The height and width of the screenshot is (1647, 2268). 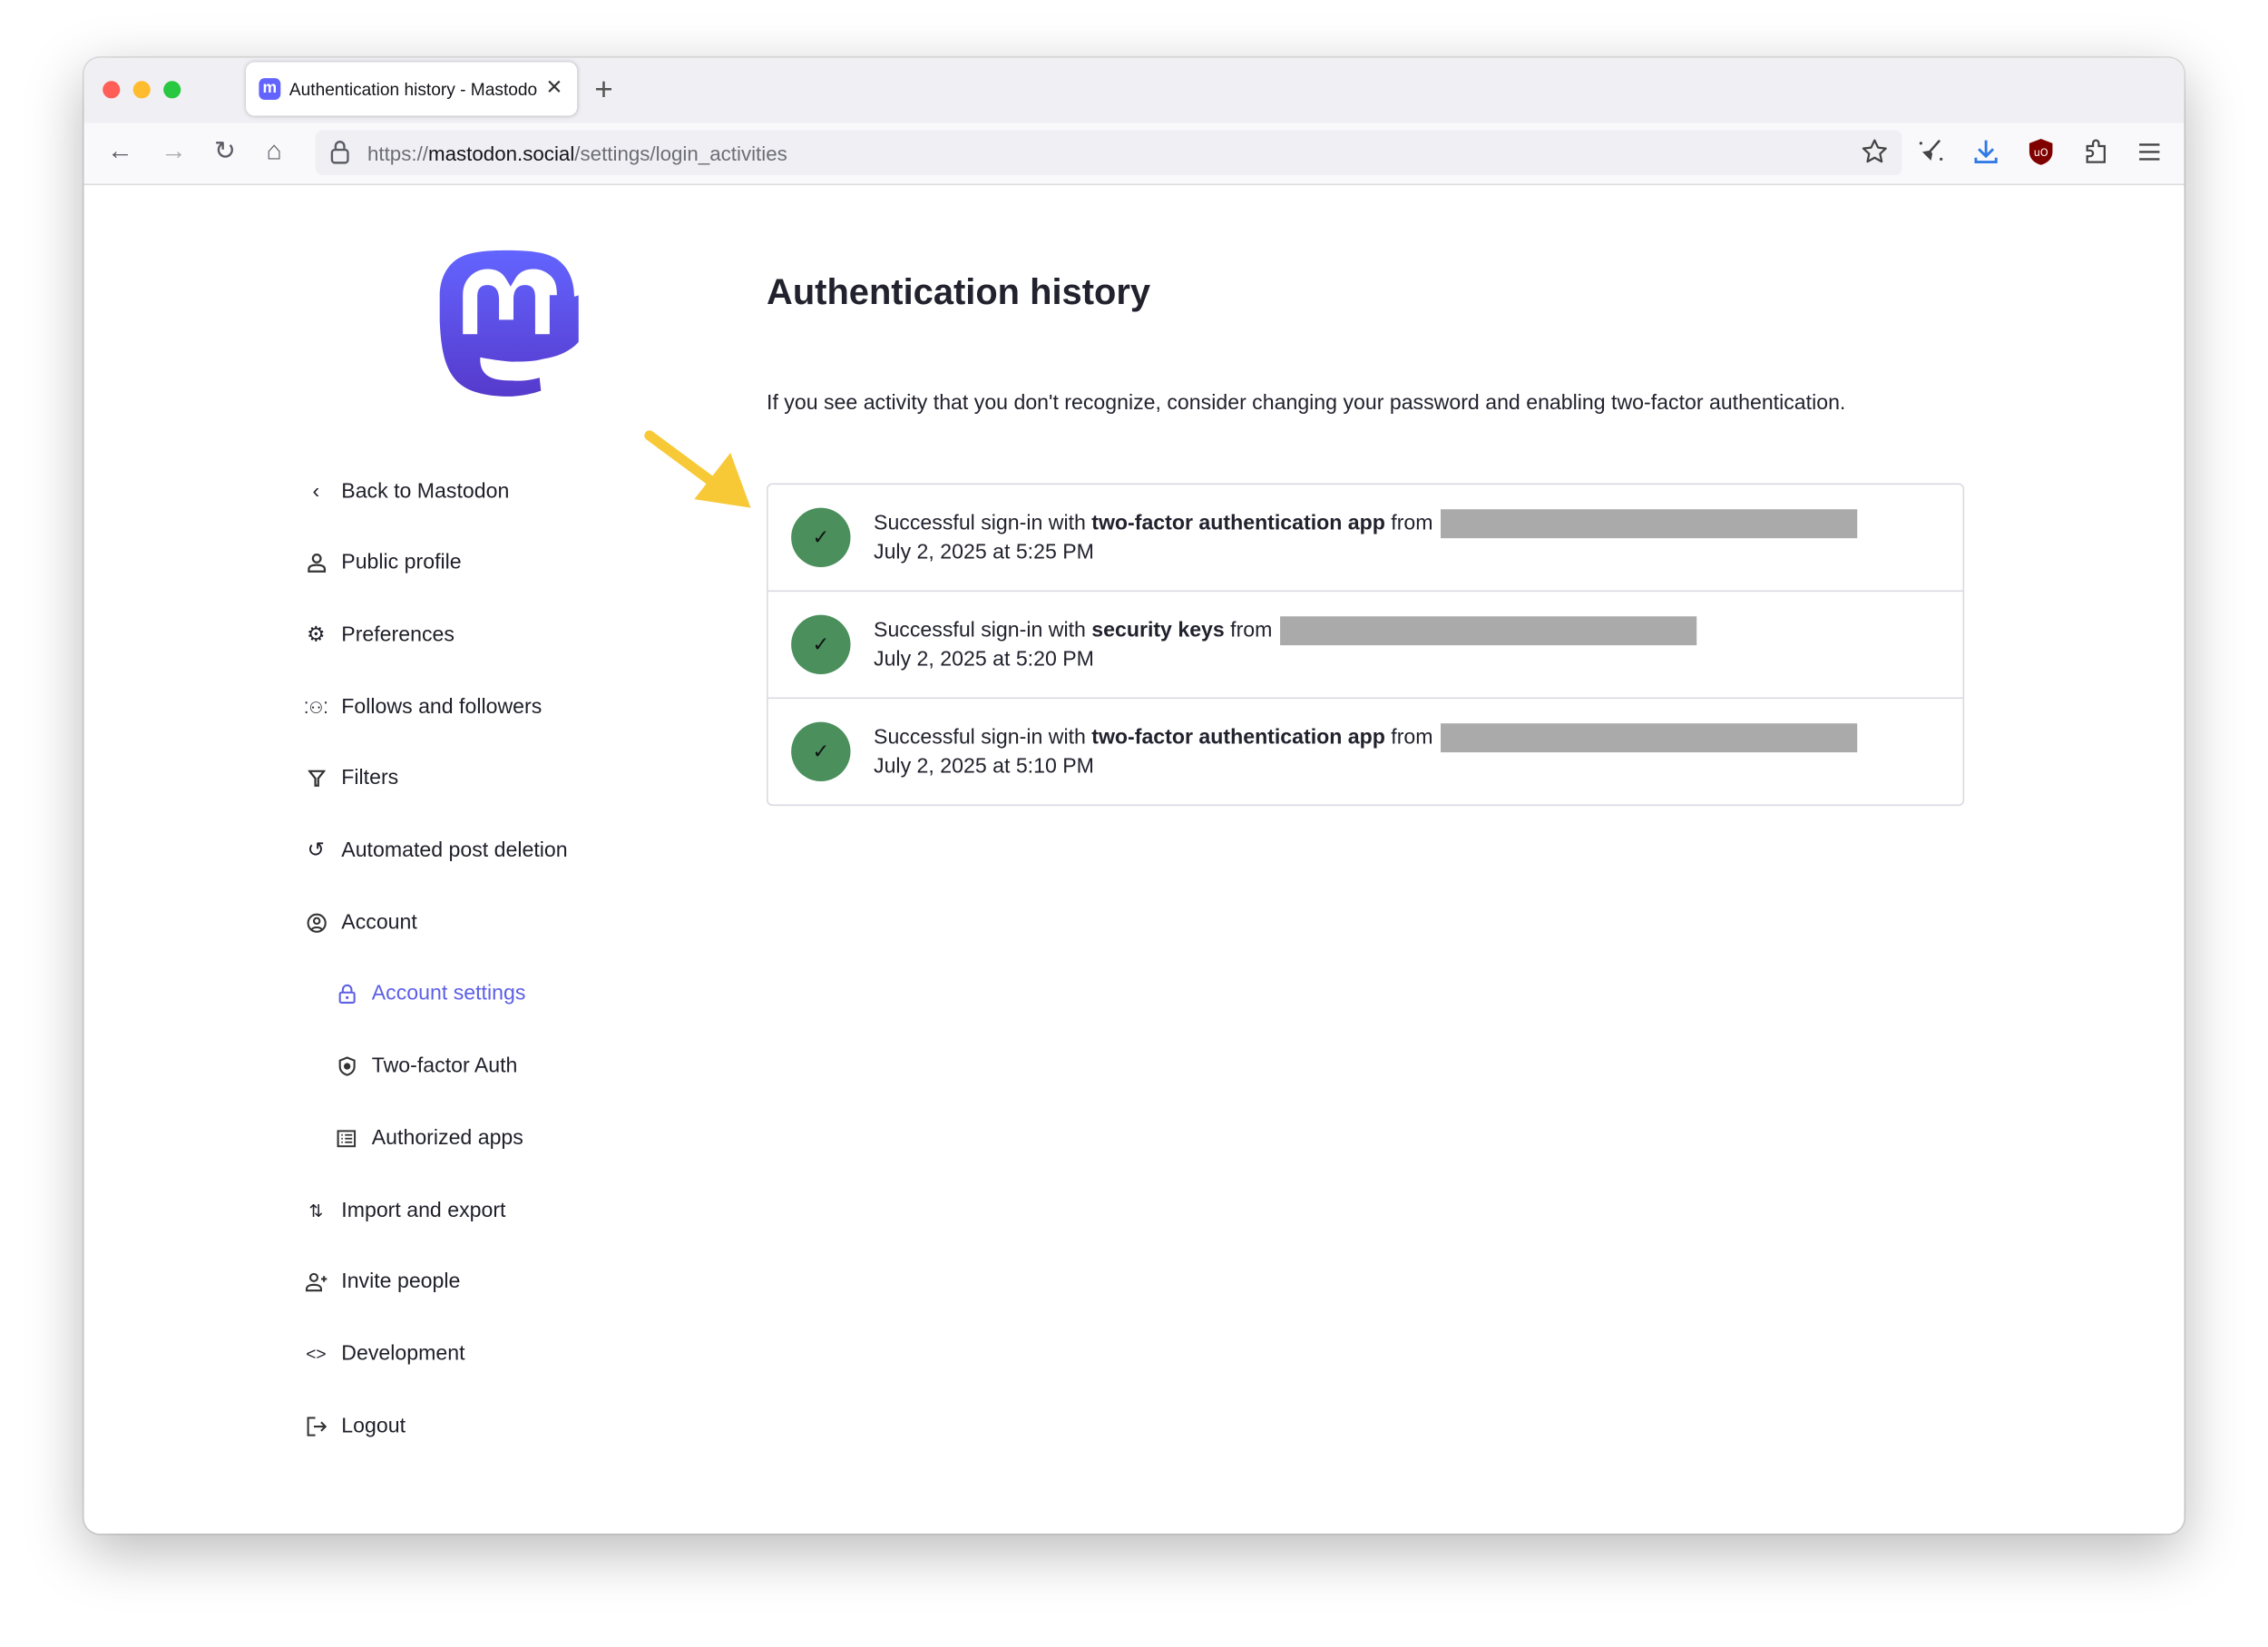 I want to click on filter-icon, so click(x=316, y=778).